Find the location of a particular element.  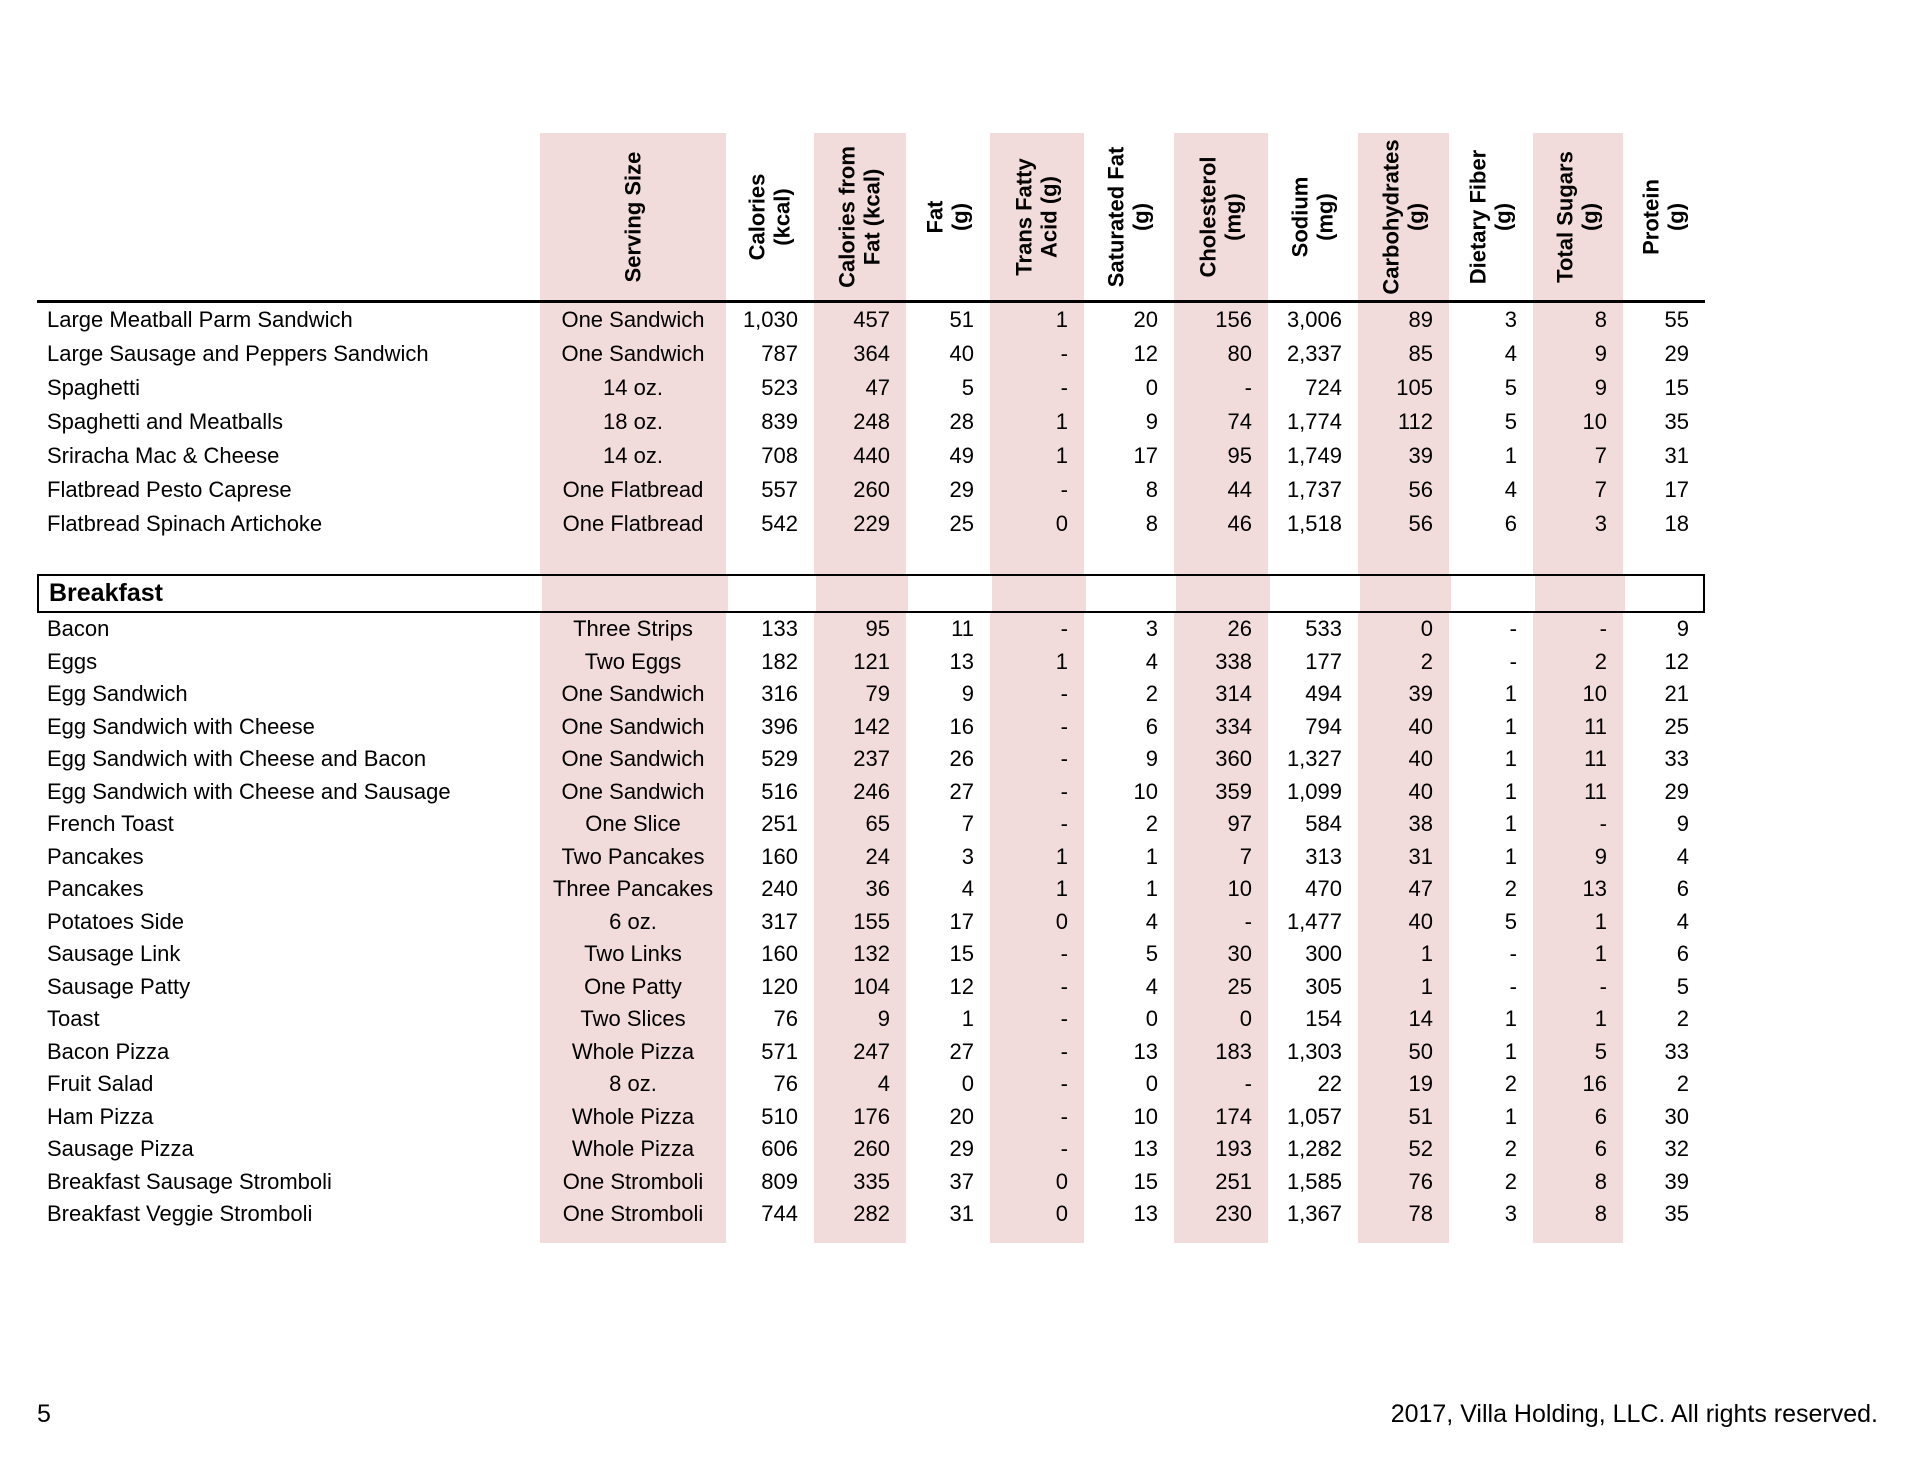

nutrition-value-cell: 10 is located at coordinates (1145, 791).